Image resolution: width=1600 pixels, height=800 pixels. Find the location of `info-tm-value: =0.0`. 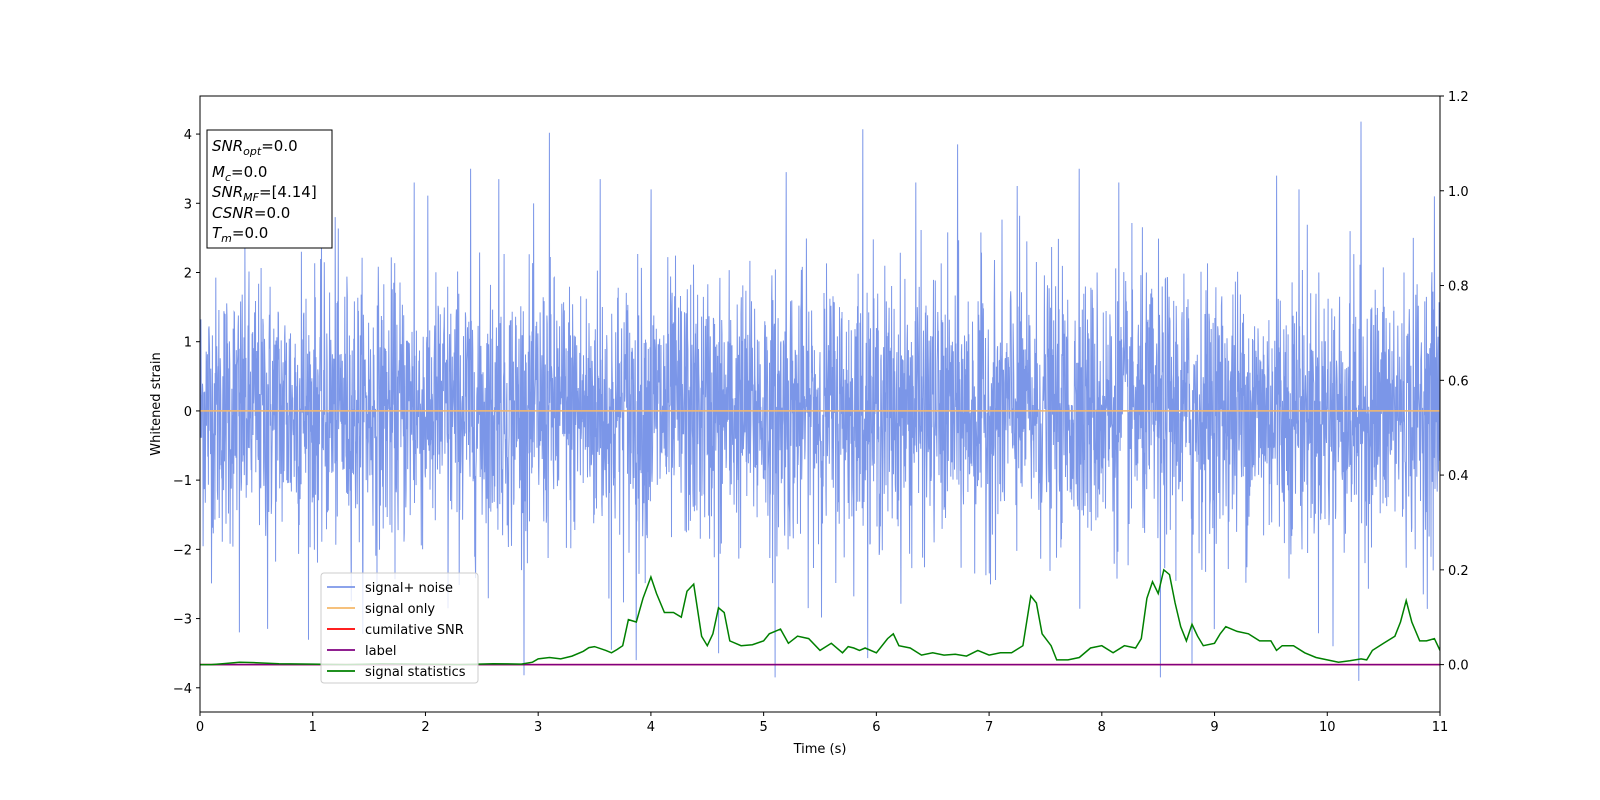

info-tm-value: =0.0 is located at coordinates (250, 233).